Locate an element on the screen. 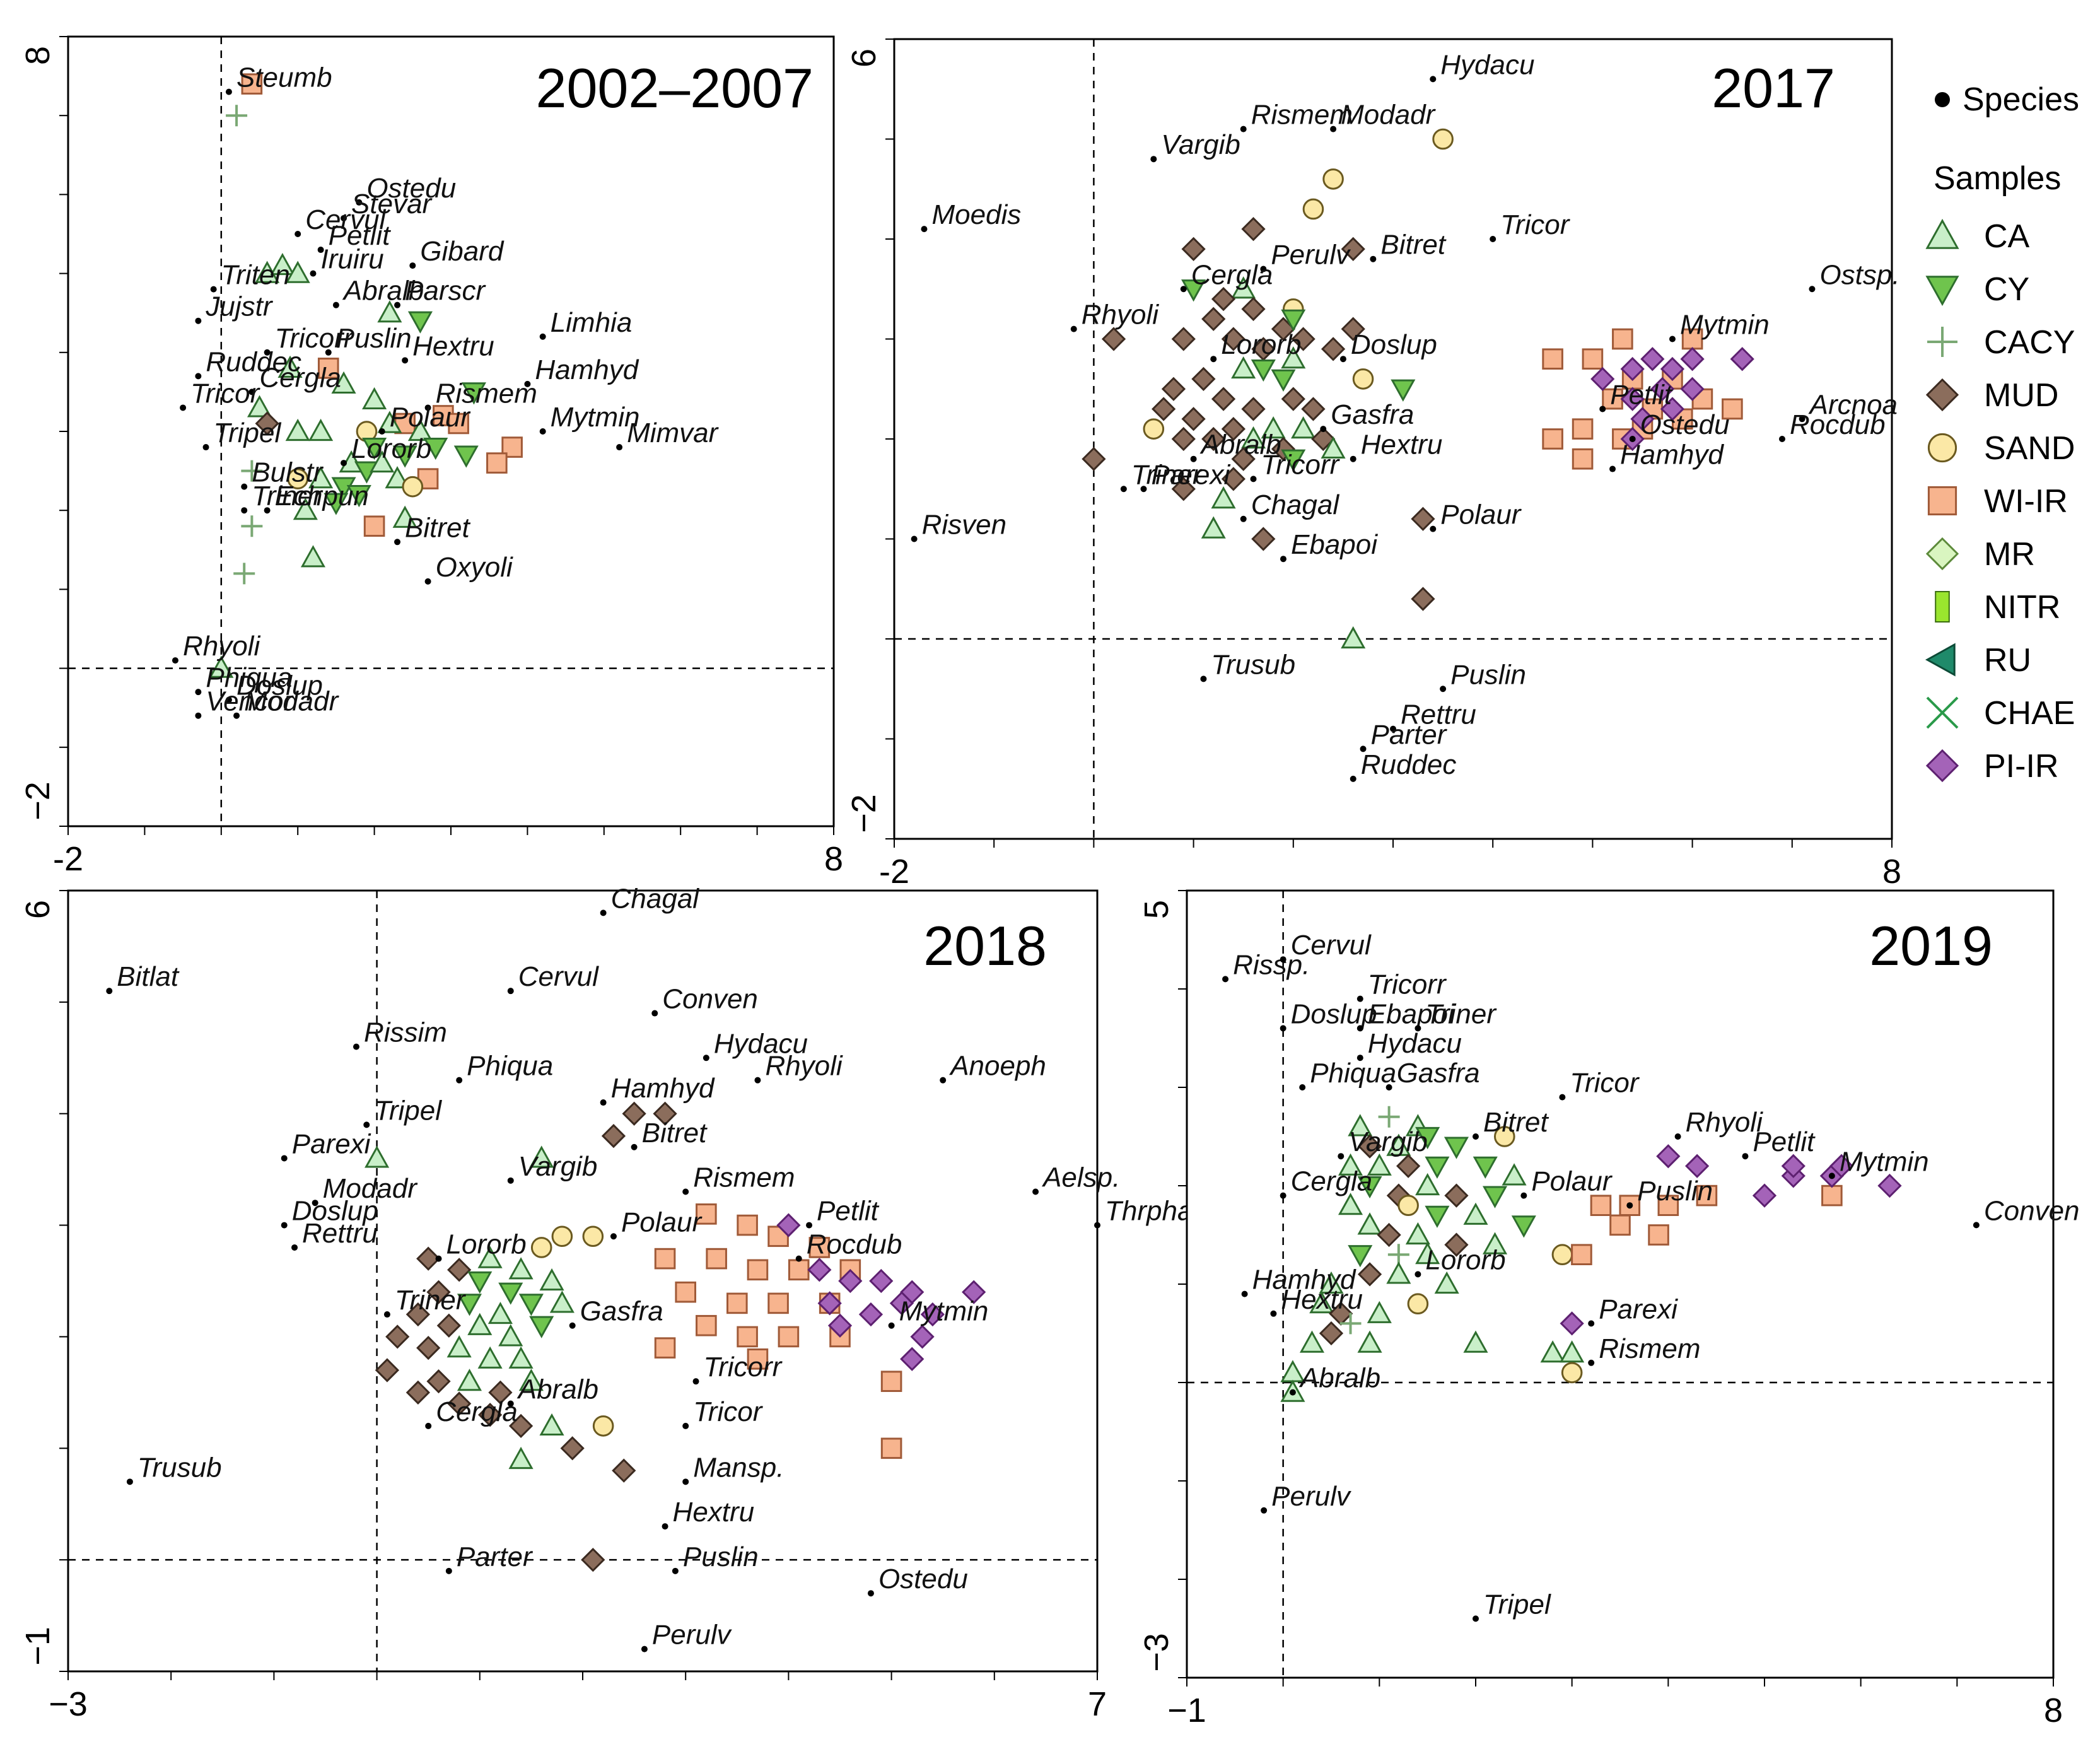  species-label: Anoeph is located at coordinates (997, 1066).